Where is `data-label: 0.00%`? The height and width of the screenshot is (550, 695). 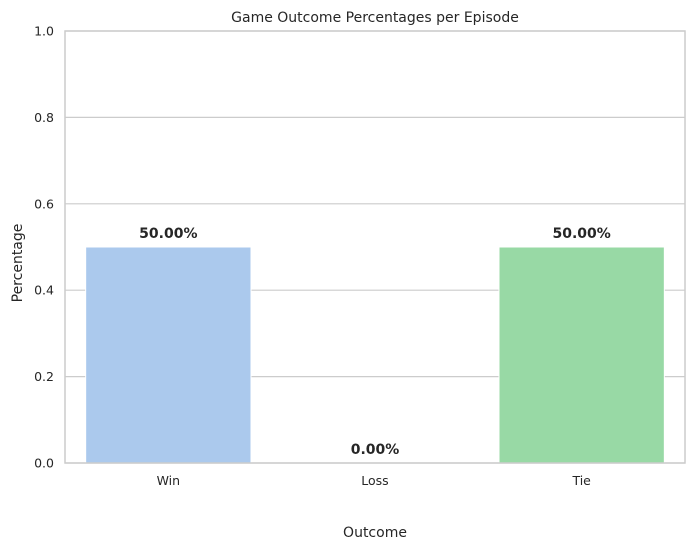
data-label: 0.00% is located at coordinates (375, 450).